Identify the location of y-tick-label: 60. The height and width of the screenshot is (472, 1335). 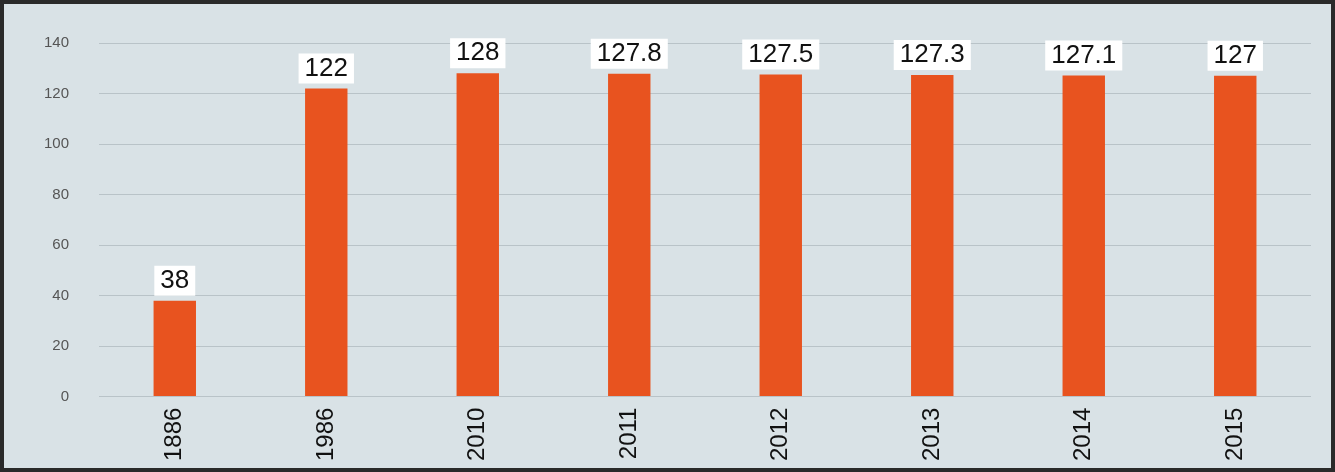
(61, 244).